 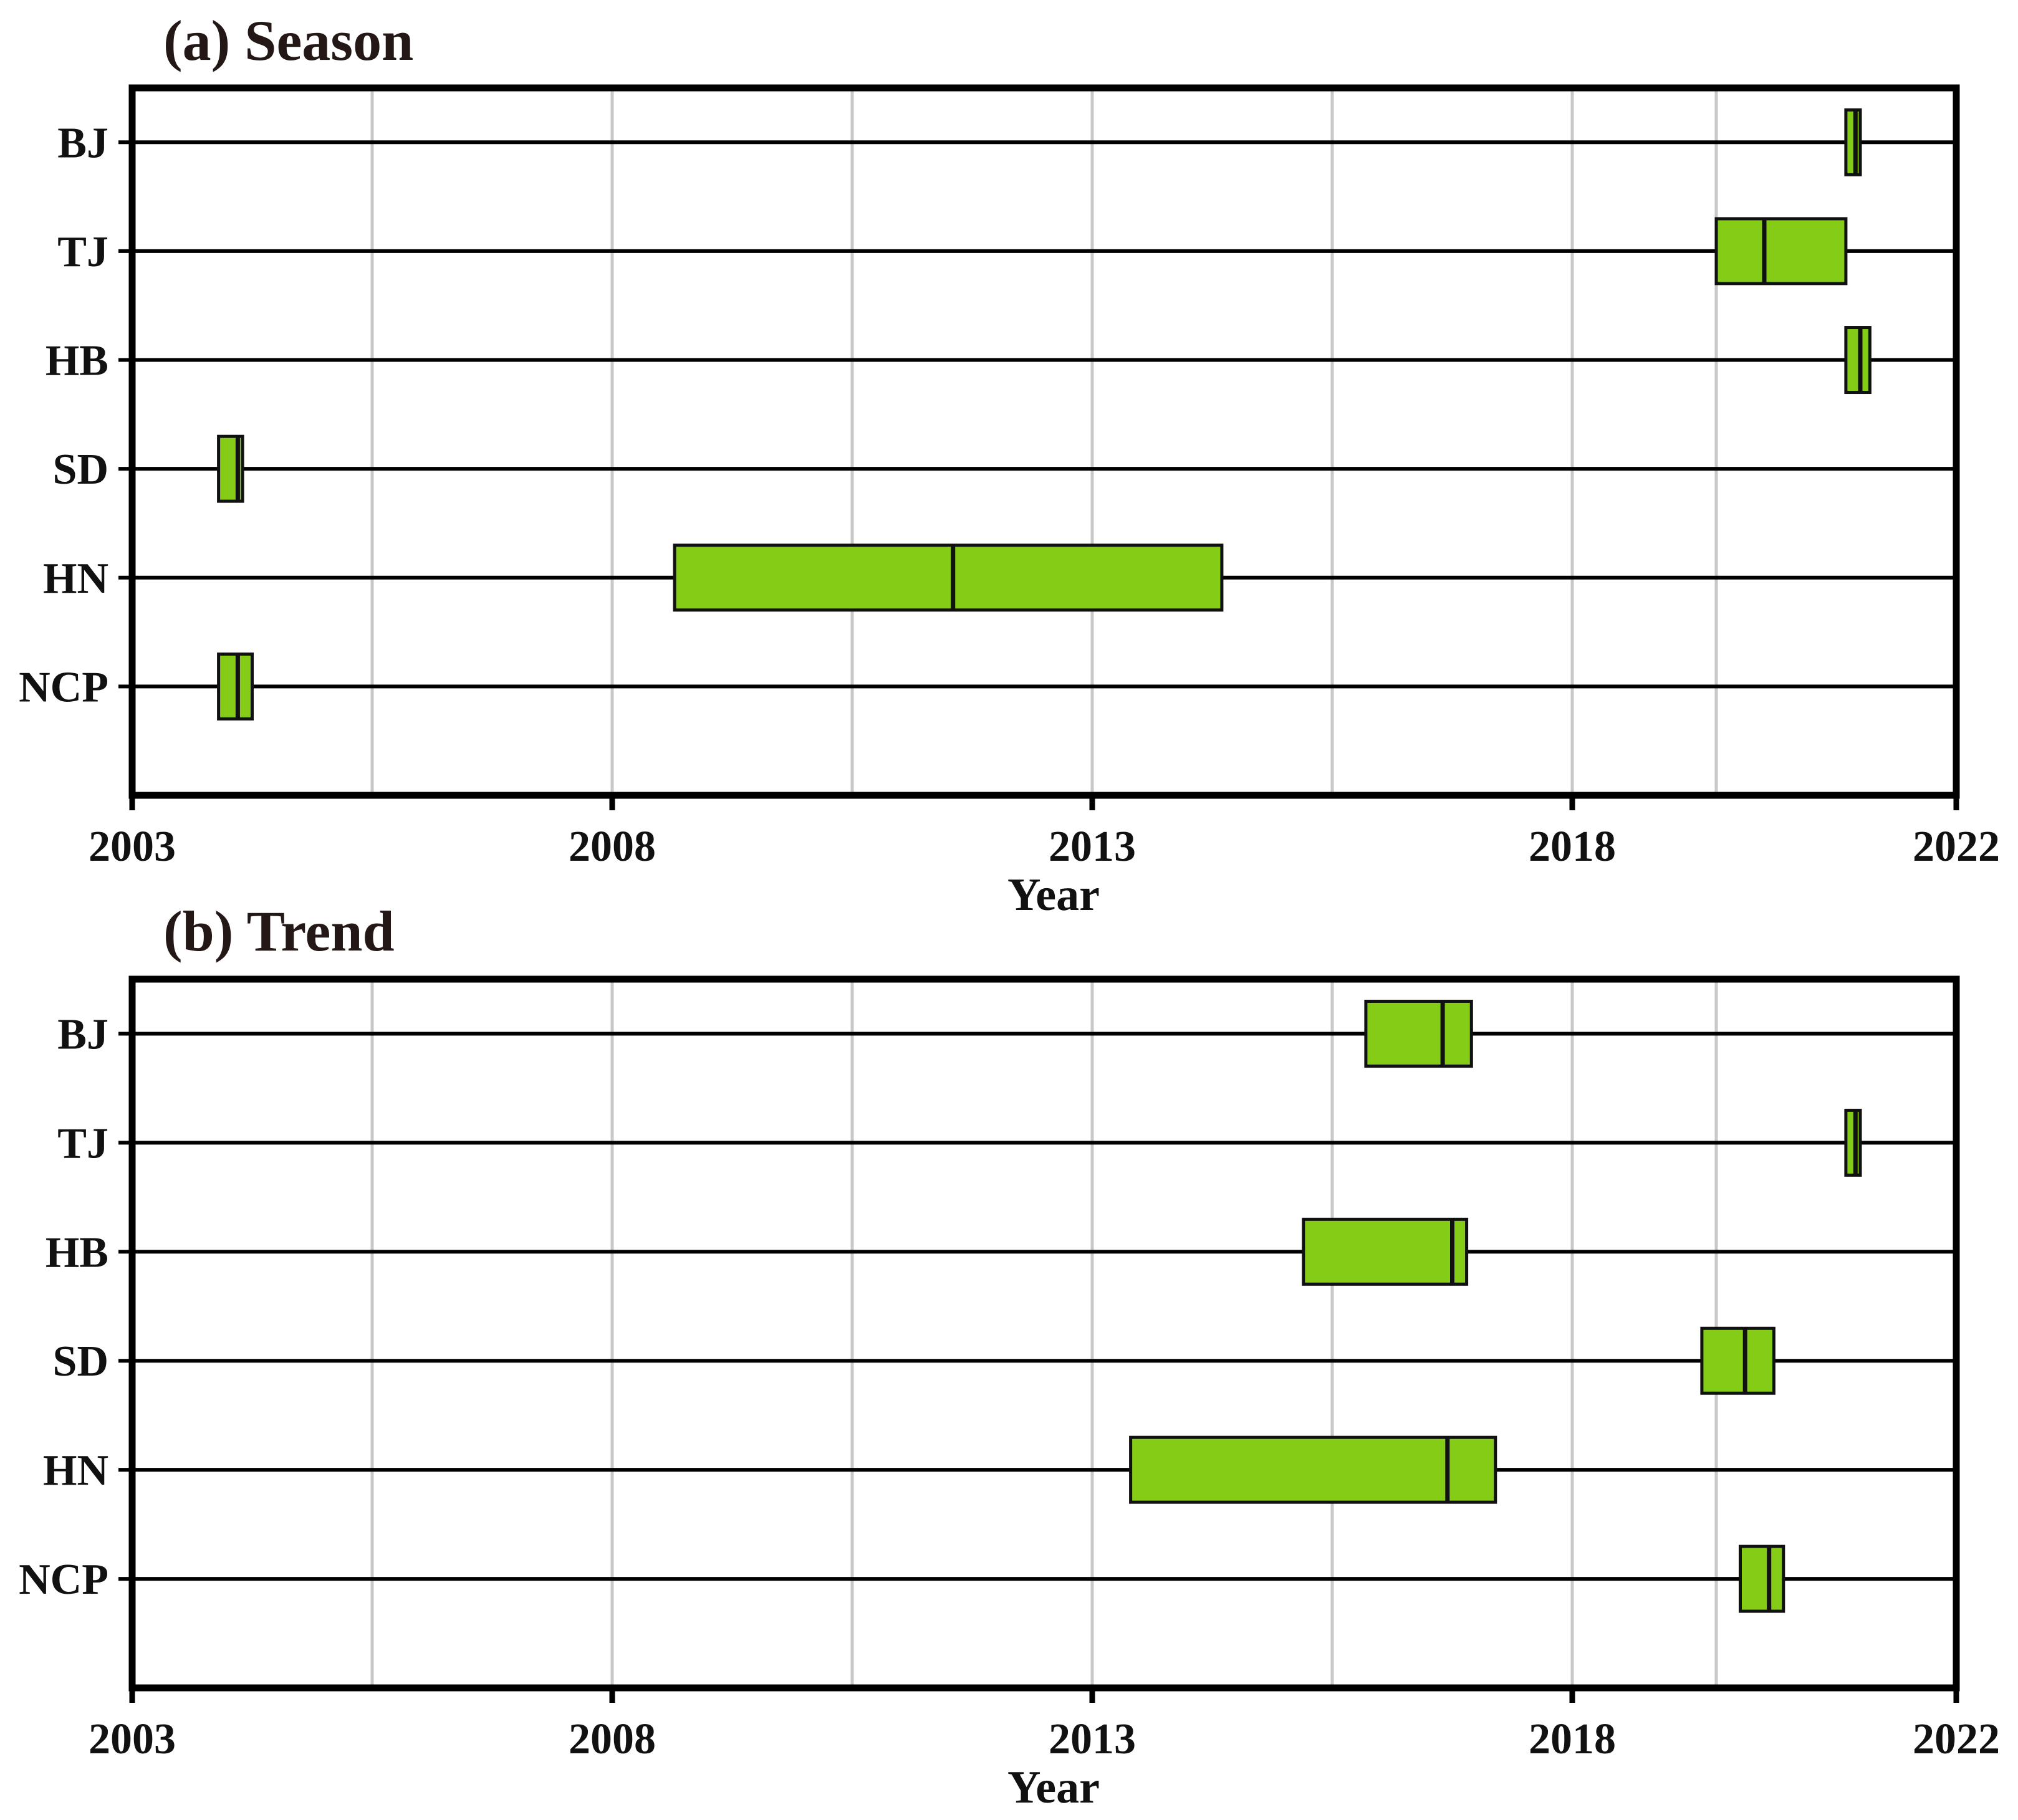 What do you see at coordinates (1738, 1361) in the screenshot?
I see `box-sd` at bounding box center [1738, 1361].